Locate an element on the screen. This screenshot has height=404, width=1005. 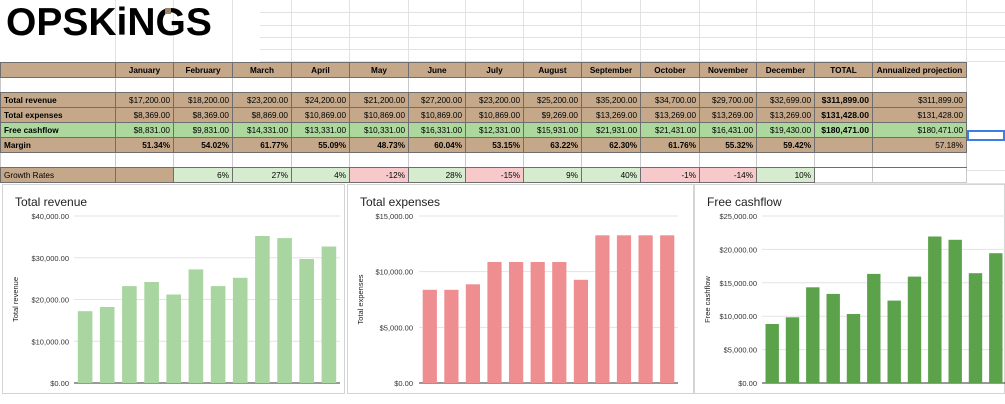
table-cell: $8,869.00 is located at coordinates (262, 115).